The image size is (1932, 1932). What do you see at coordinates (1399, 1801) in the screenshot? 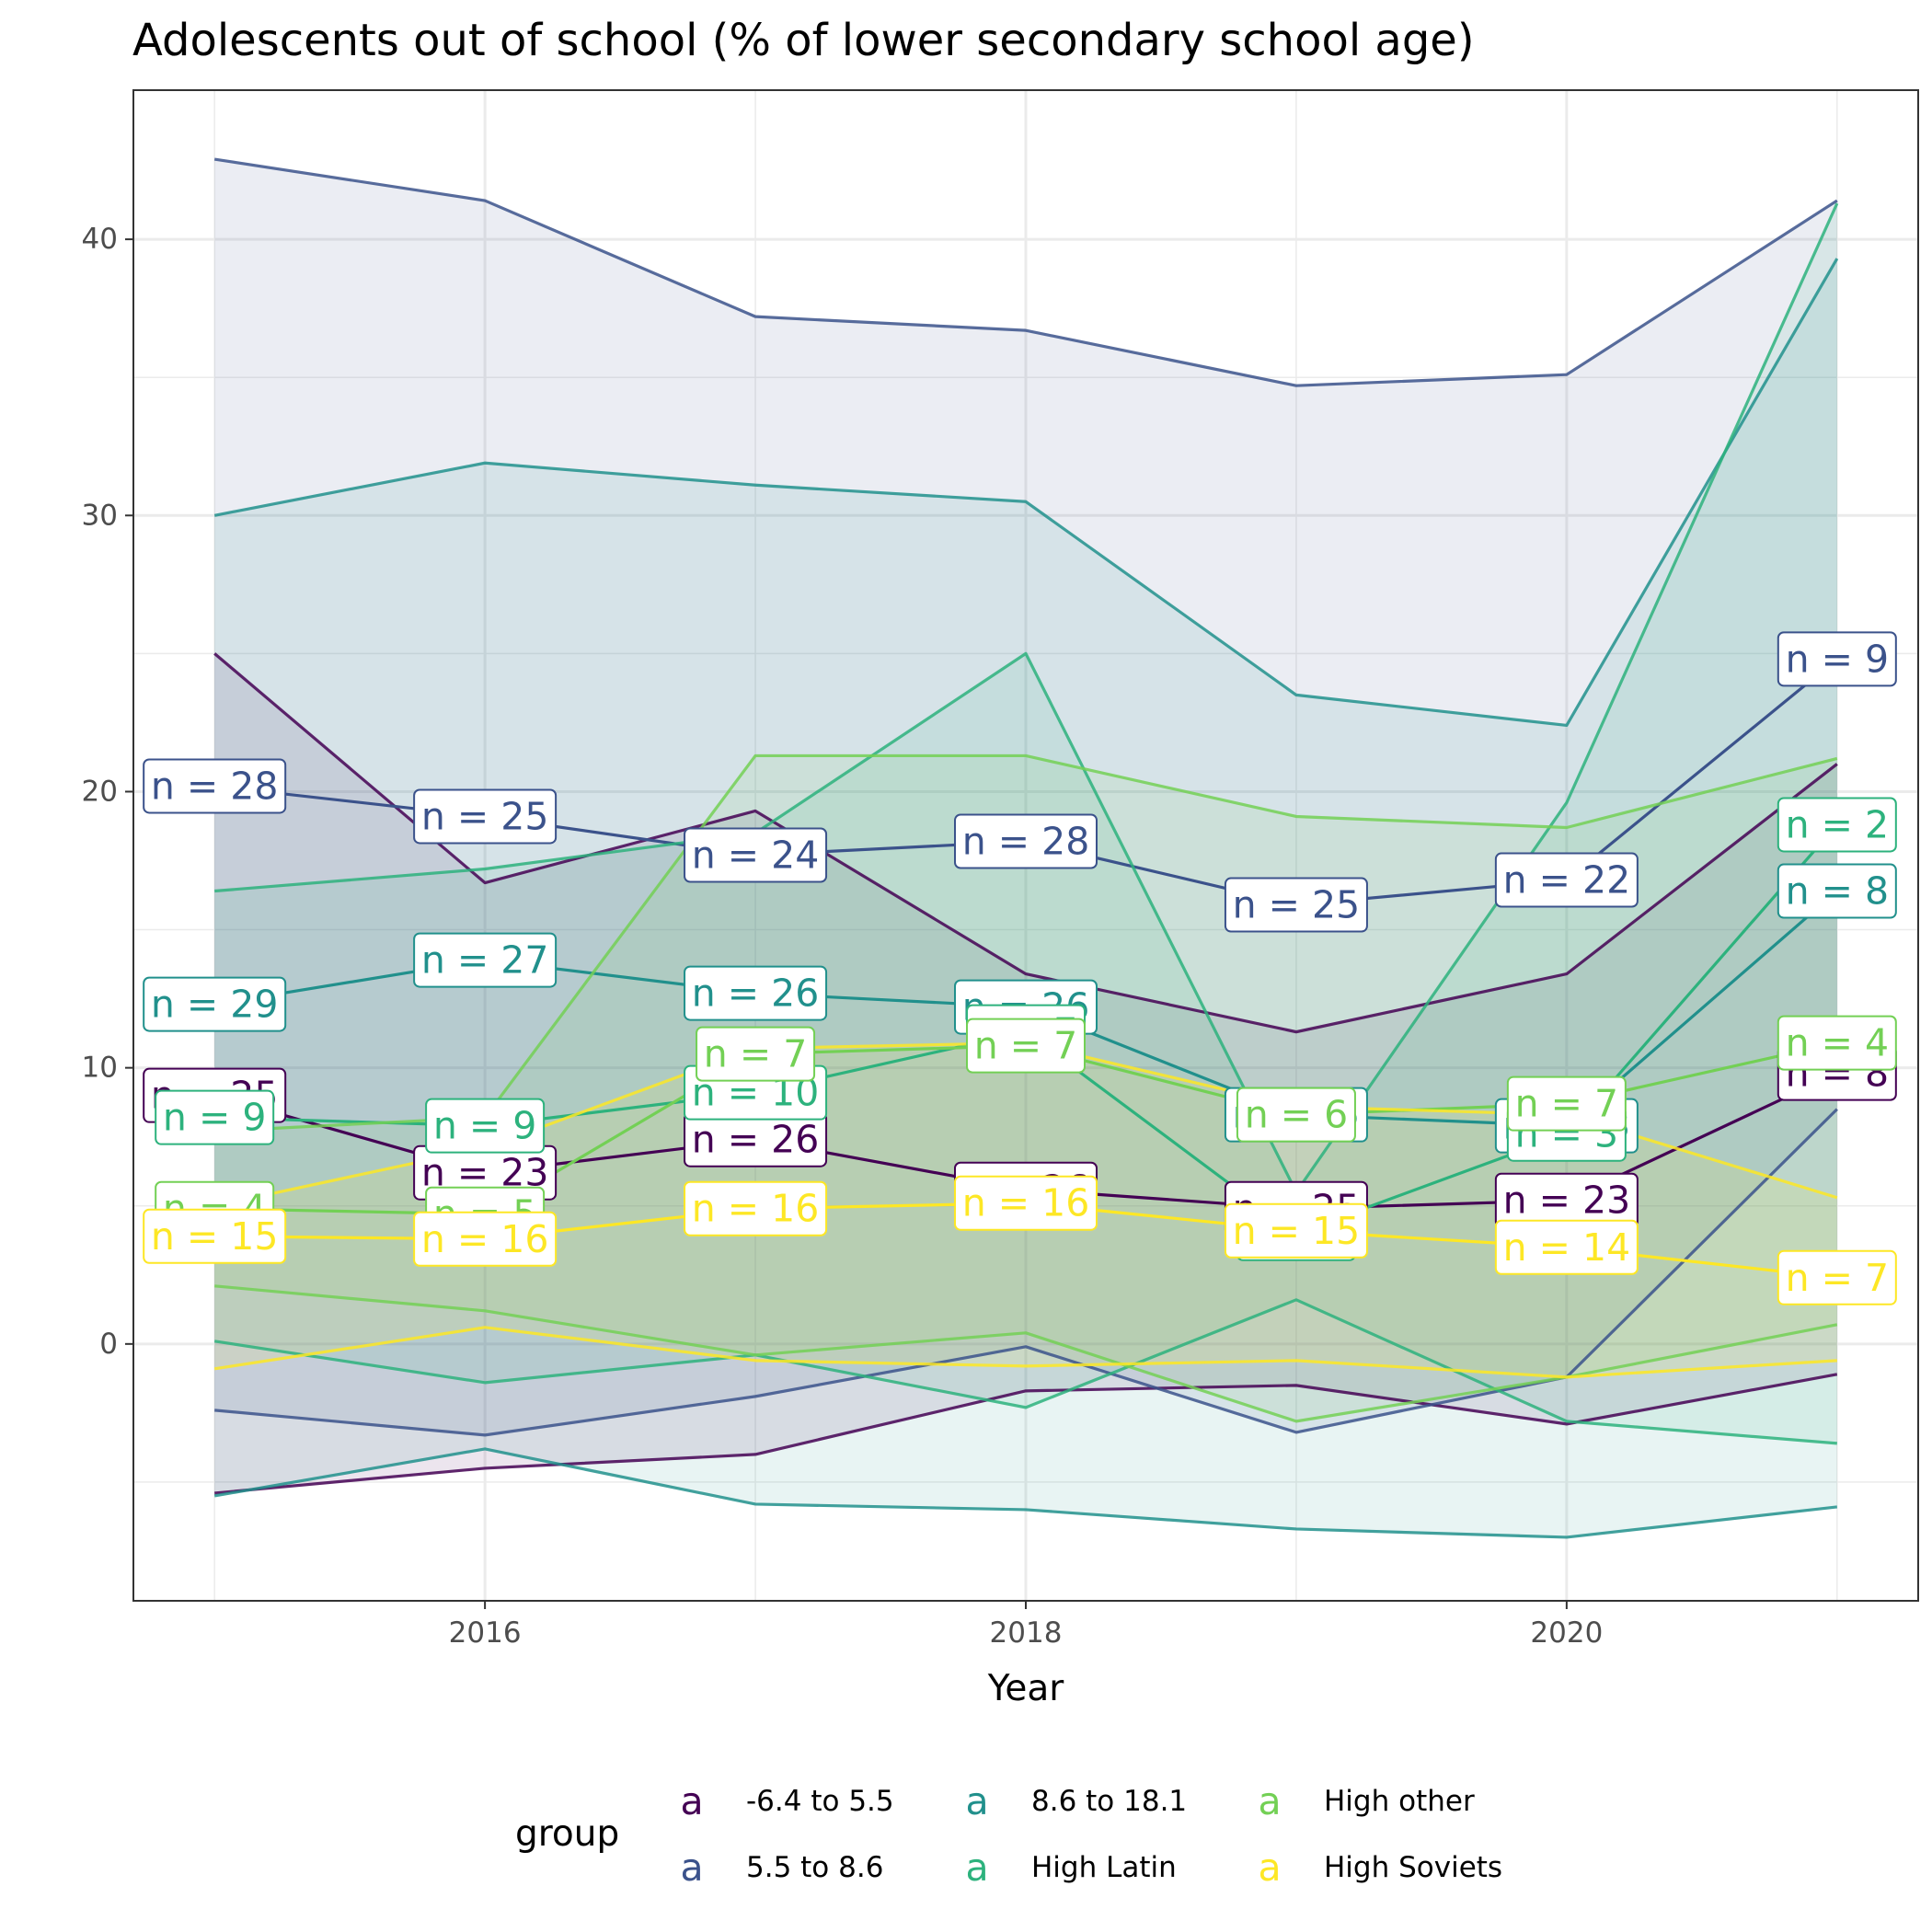
I see `legend-label: High other` at bounding box center [1399, 1801].